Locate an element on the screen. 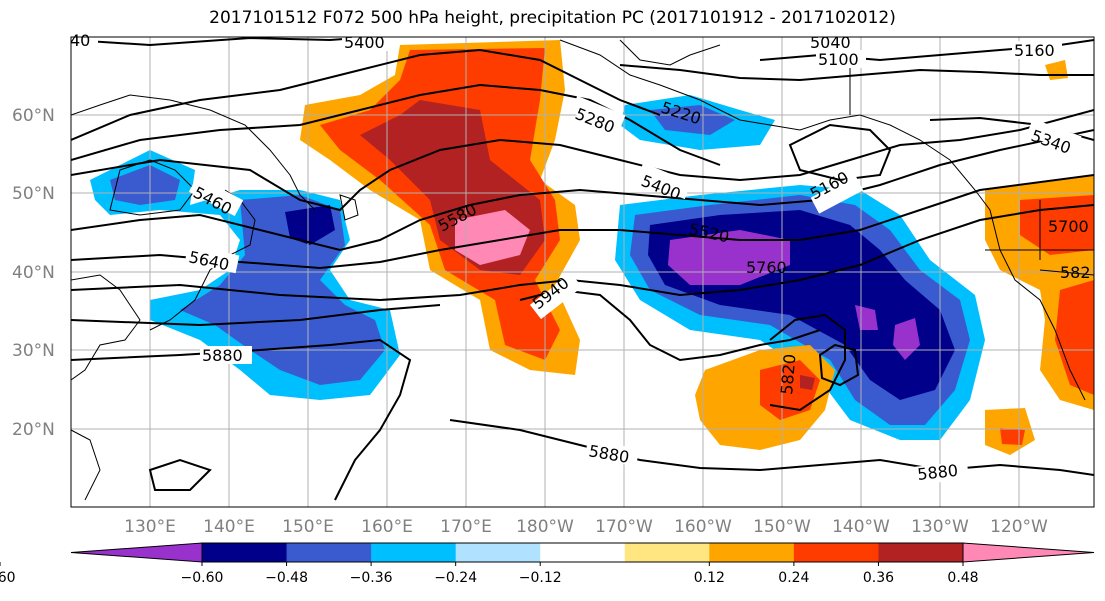 The width and height of the screenshot is (1105, 601). lat-label: 20°N is located at coordinates (33, 430).